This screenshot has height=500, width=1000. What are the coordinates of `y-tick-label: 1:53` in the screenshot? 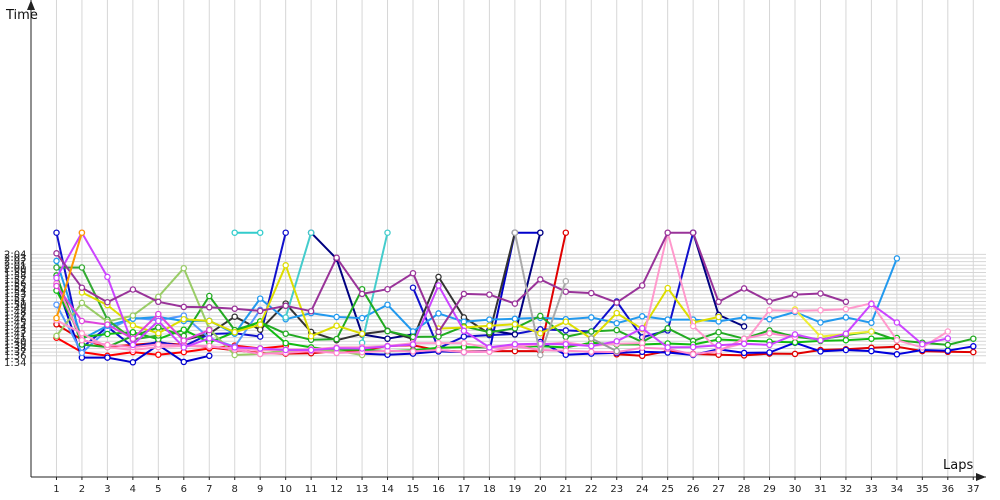 It's located at (15, 294).